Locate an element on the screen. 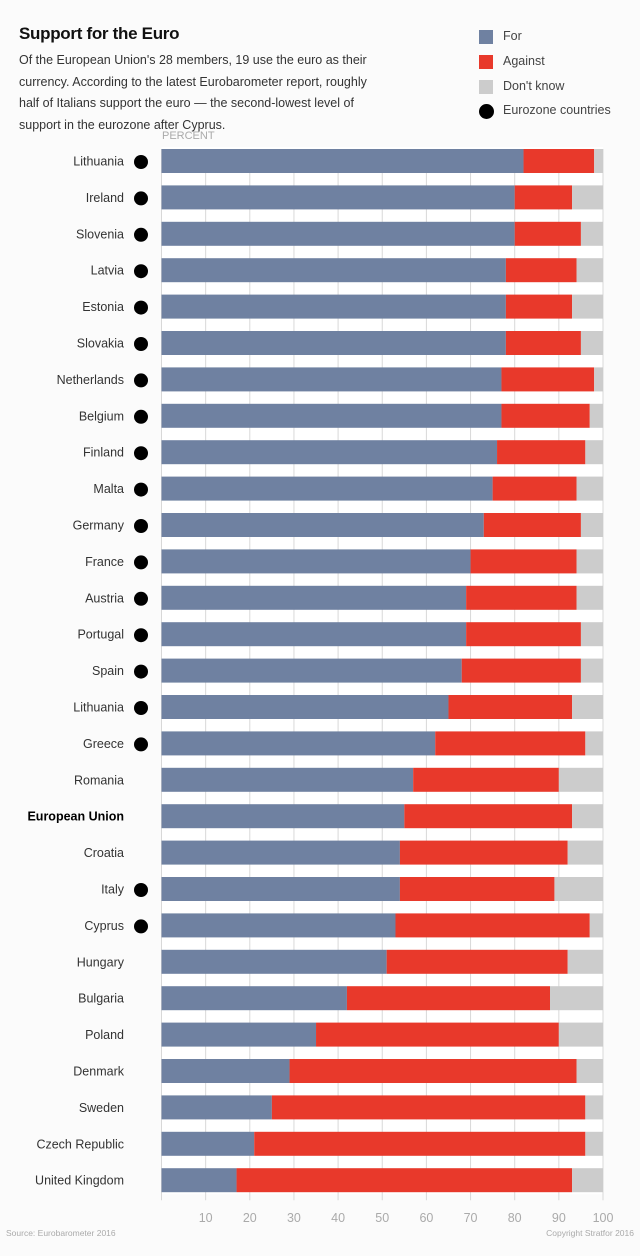 The image size is (640, 1256). bar-for-austria is located at coordinates (314, 597).